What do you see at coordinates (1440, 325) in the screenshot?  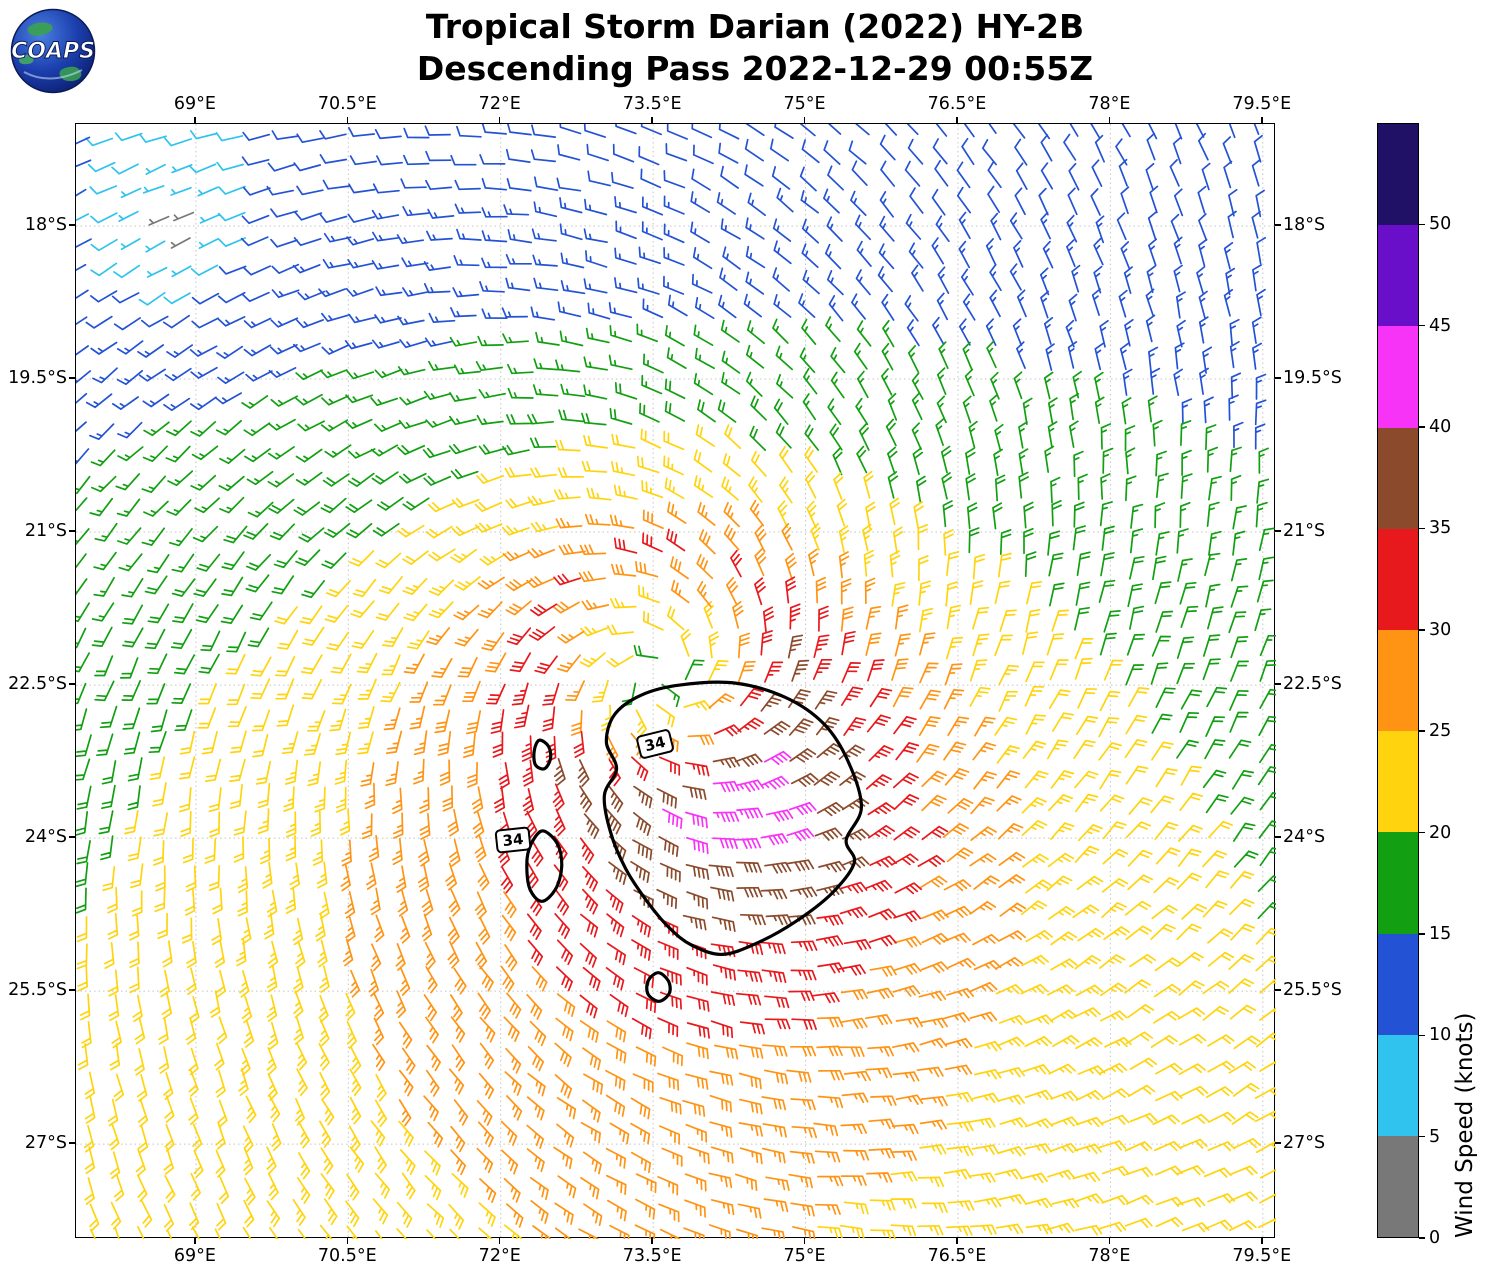 I see `colorbar-tick-label-45: 45` at bounding box center [1440, 325].